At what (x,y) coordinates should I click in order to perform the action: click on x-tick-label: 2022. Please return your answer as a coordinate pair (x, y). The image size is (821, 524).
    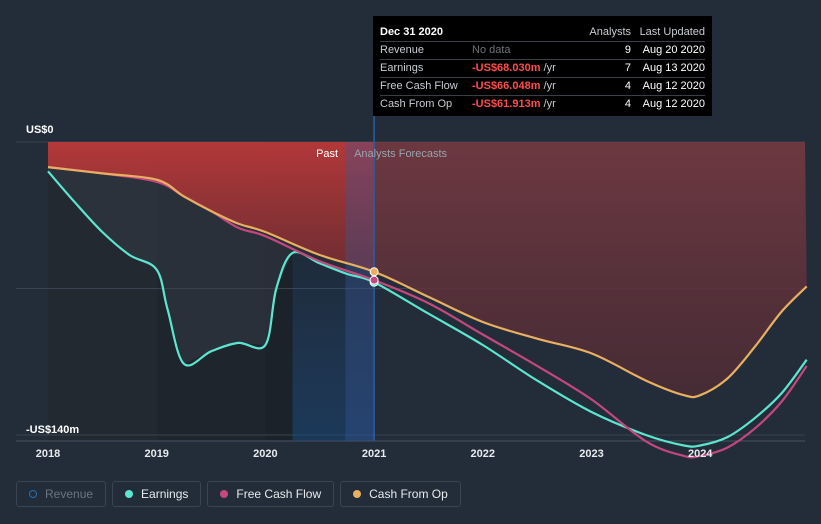
    Looking at the image, I should click on (483, 454).